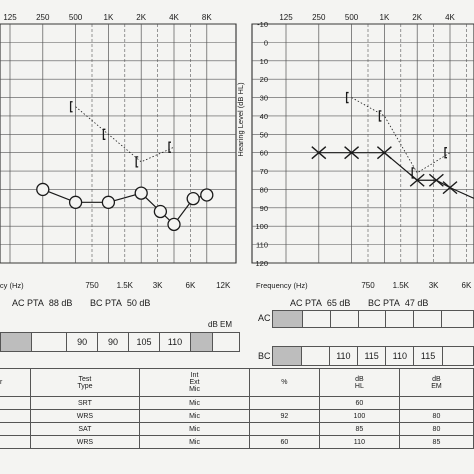  I want to click on speech-col-header: Test Type, so click(85, 382).